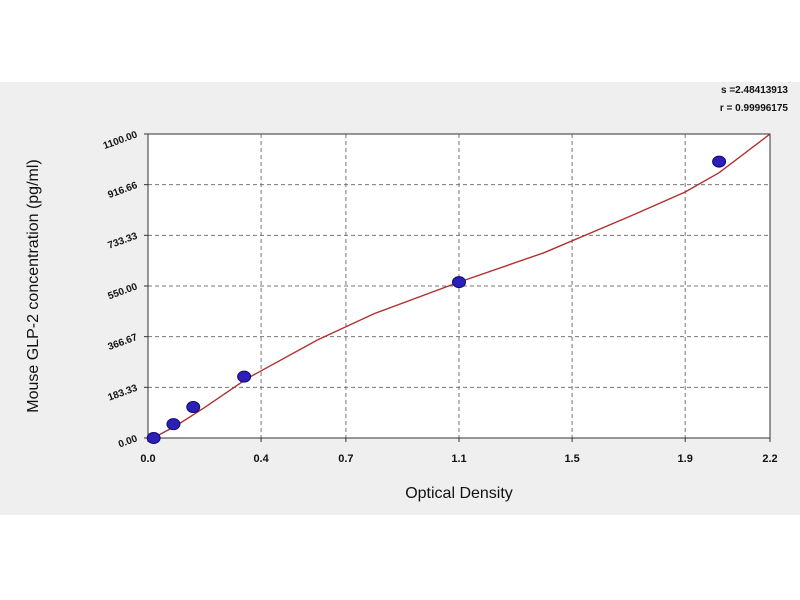 The height and width of the screenshot is (600, 800). I want to click on x-tick-label: 1.1, so click(458, 459).